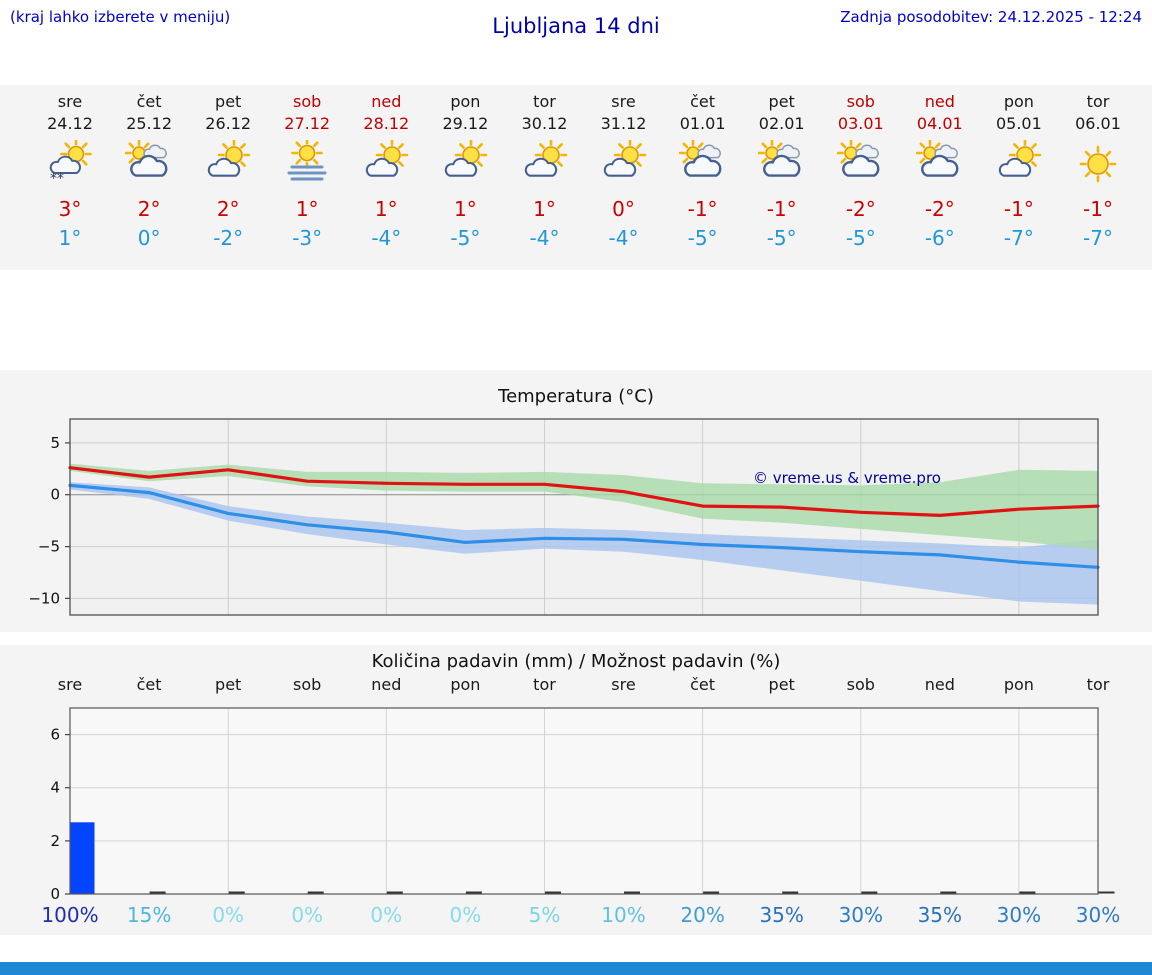 This screenshot has width=1152, height=975. What do you see at coordinates (703, 170) in the screenshot?
I see `forecast-day: čet 01.01 -1° -5°` at bounding box center [703, 170].